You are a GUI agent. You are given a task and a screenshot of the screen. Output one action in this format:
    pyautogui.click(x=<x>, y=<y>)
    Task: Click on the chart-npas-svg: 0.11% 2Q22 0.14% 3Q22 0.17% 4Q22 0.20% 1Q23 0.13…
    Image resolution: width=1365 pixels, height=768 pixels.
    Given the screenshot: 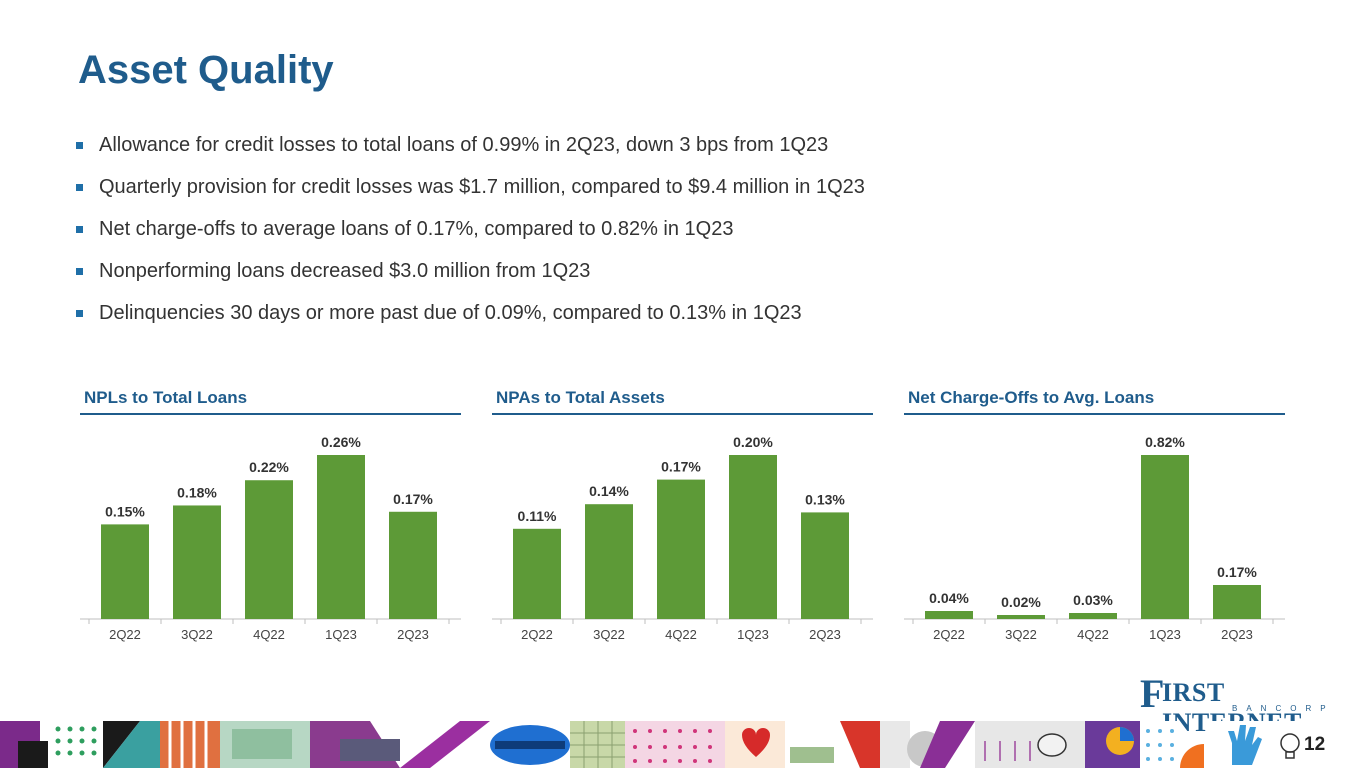 What is the action you would take?
    pyautogui.click(x=682, y=538)
    